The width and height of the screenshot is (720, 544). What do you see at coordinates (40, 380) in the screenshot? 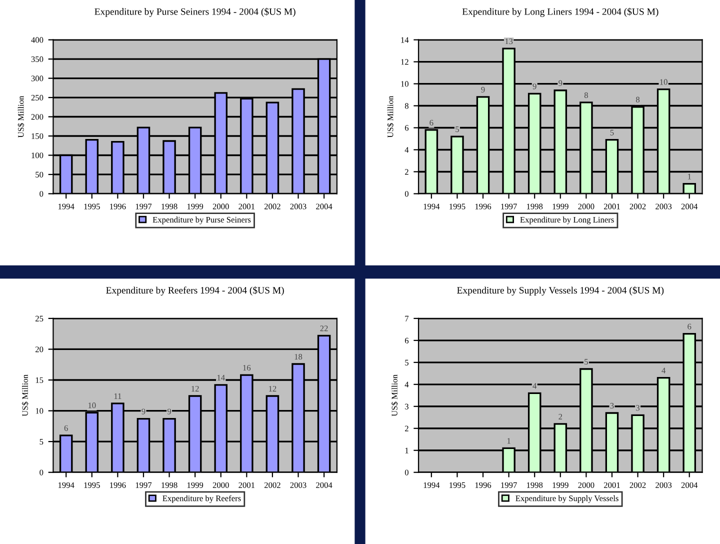
I see `y-tick-label: 15` at bounding box center [40, 380].